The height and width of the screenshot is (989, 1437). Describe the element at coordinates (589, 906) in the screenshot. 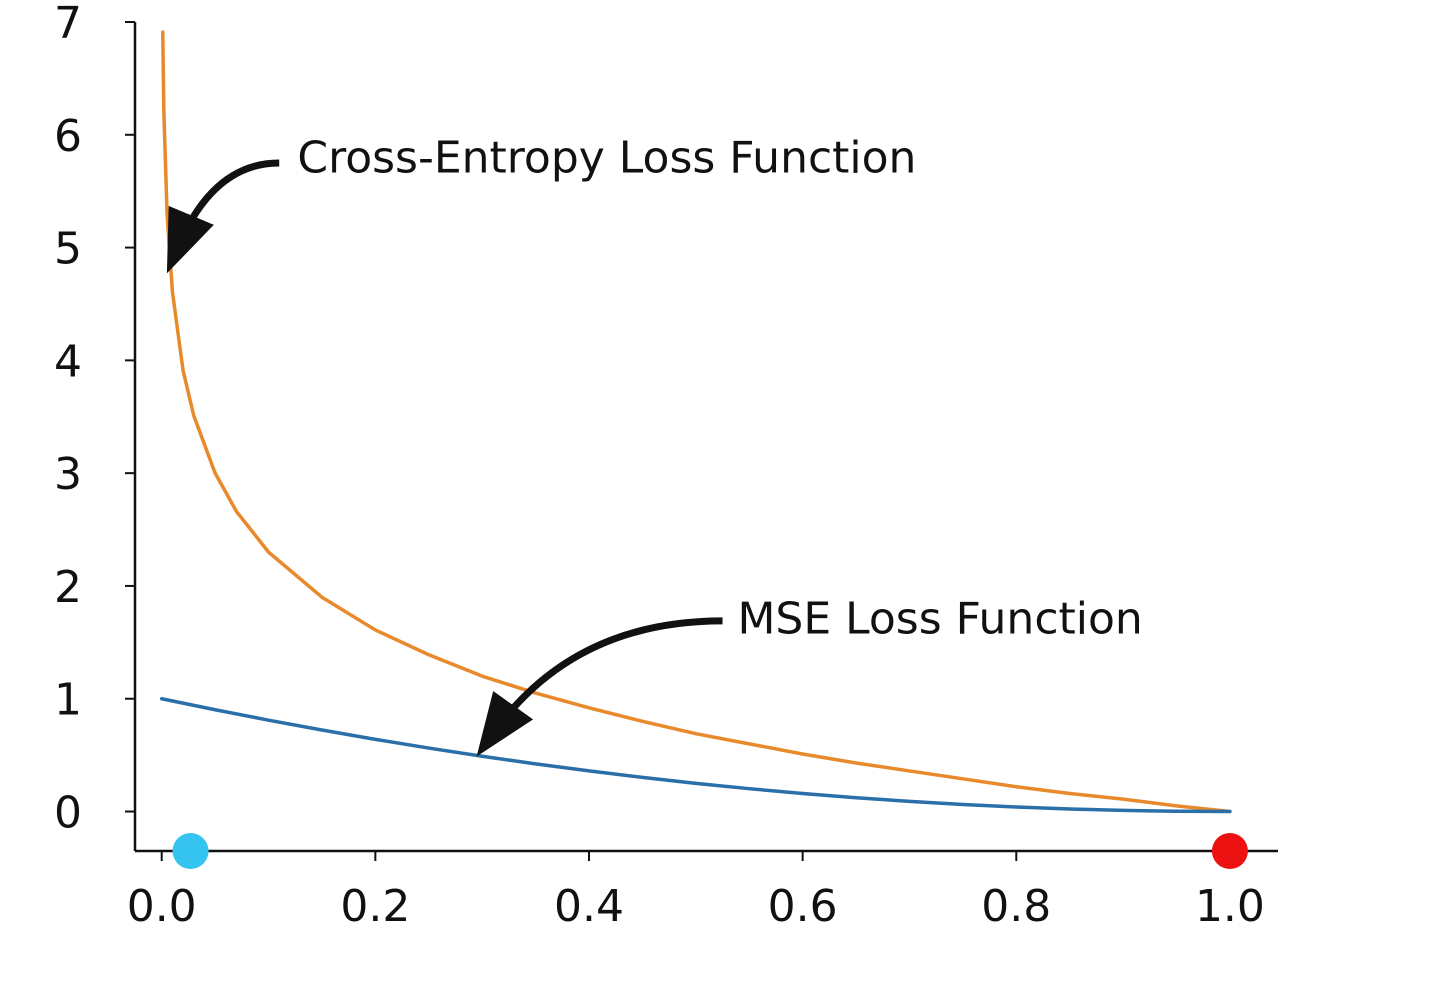

I see `x-tick-label: 0.4` at that location.